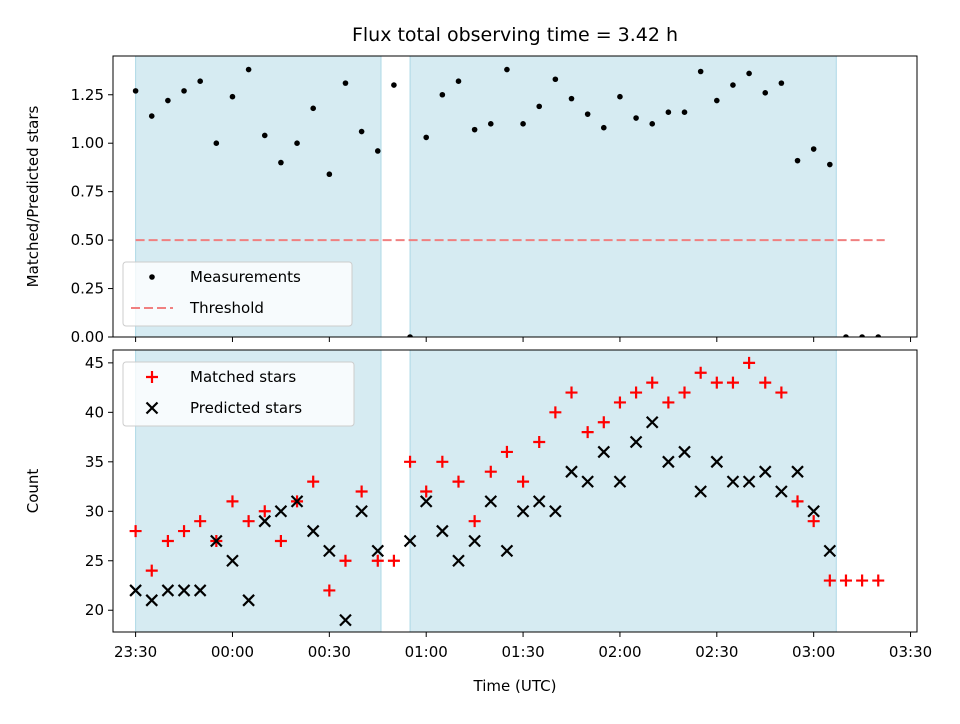  Describe the element at coordinates (426, 652) in the screenshot. I see `xtick-label-3: 01:00` at that location.